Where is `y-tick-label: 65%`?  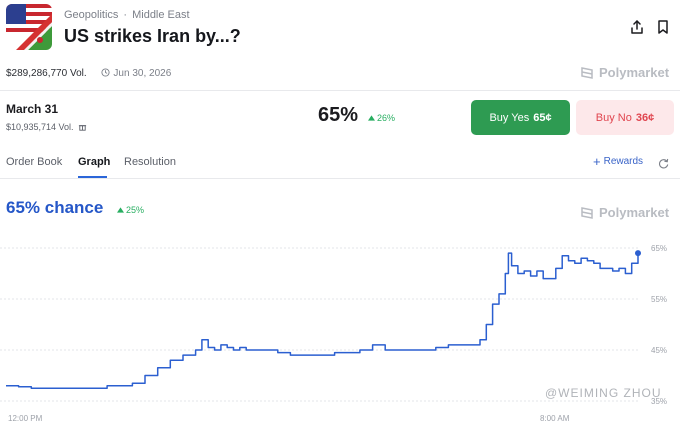 y-tick-label: 65% is located at coordinates (659, 248).